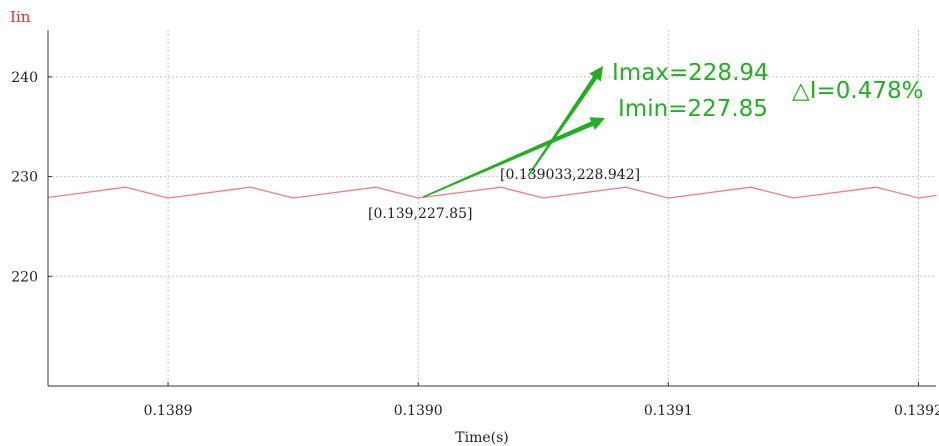 Image resolution: width=939 pixels, height=446 pixels. Describe the element at coordinates (668, 411) in the screenshot. I see `x-tick-label: 0.1391` at that location.